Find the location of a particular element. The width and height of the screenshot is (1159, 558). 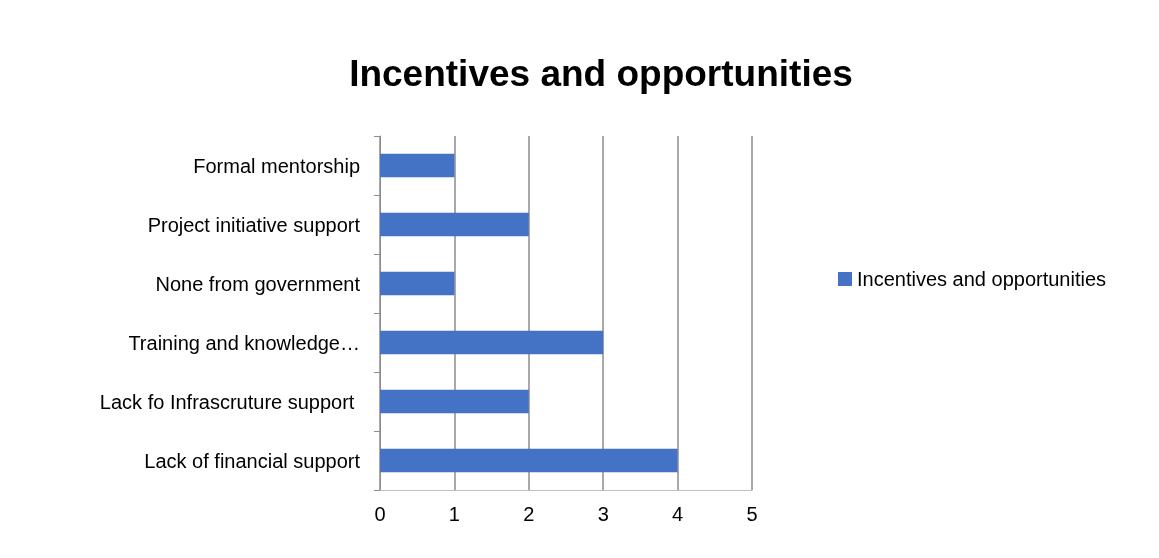

x-tick-label: 4 is located at coordinates (678, 514).